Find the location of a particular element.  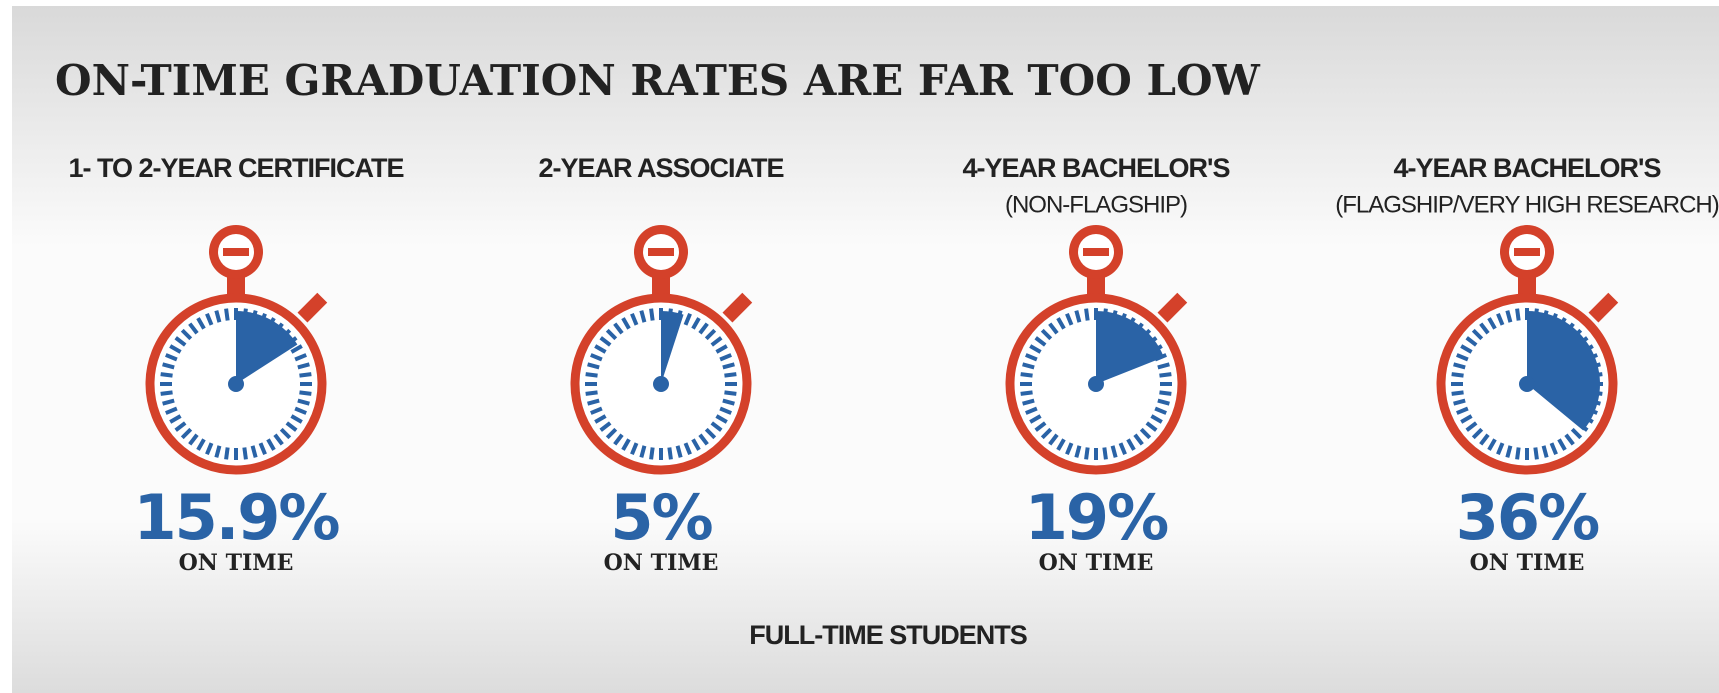

value-label: 15.9% is located at coordinates (236, 517).